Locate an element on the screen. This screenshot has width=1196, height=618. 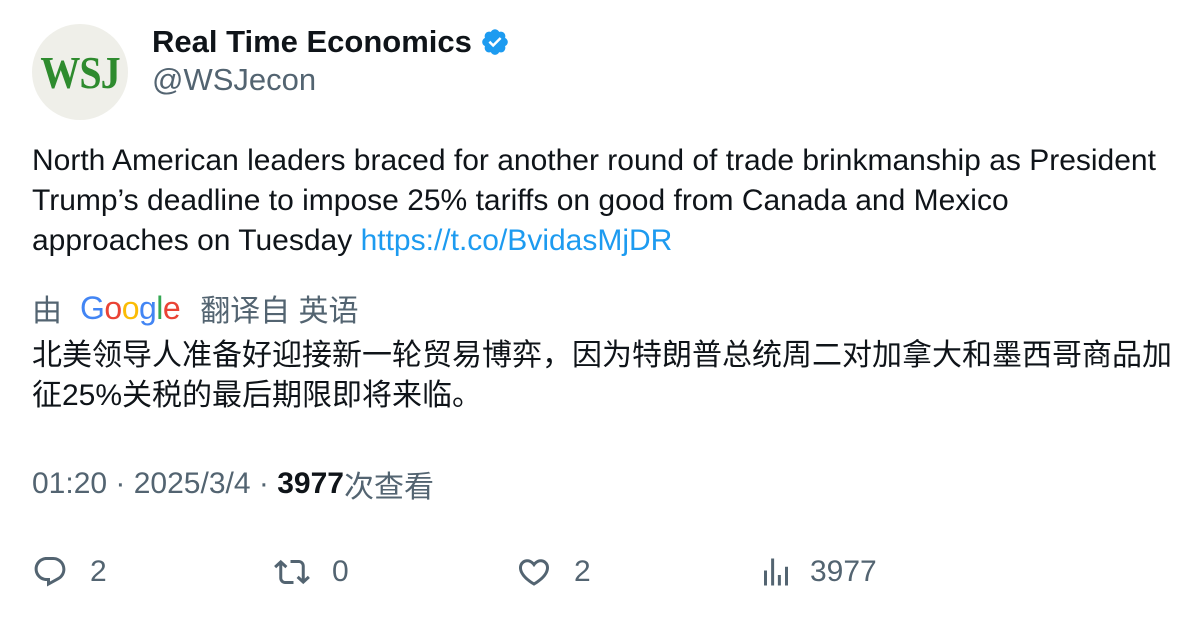
avatar: WSJ is located at coordinates (80, 72).